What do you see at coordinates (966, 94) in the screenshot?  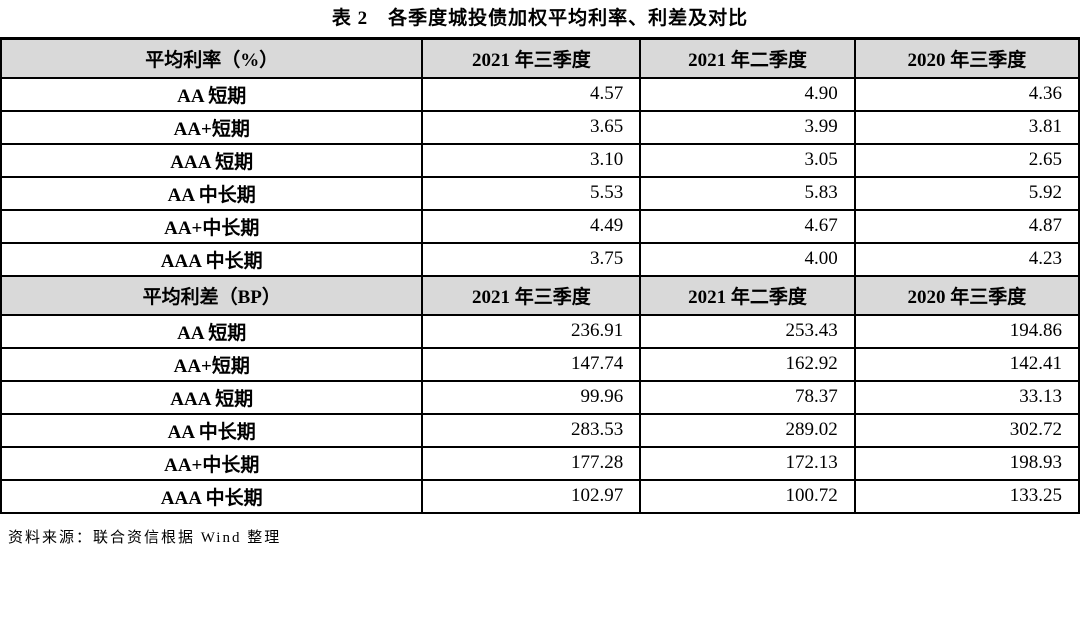 I see `value-cell: 4.36` at bounding box center [966, 94].